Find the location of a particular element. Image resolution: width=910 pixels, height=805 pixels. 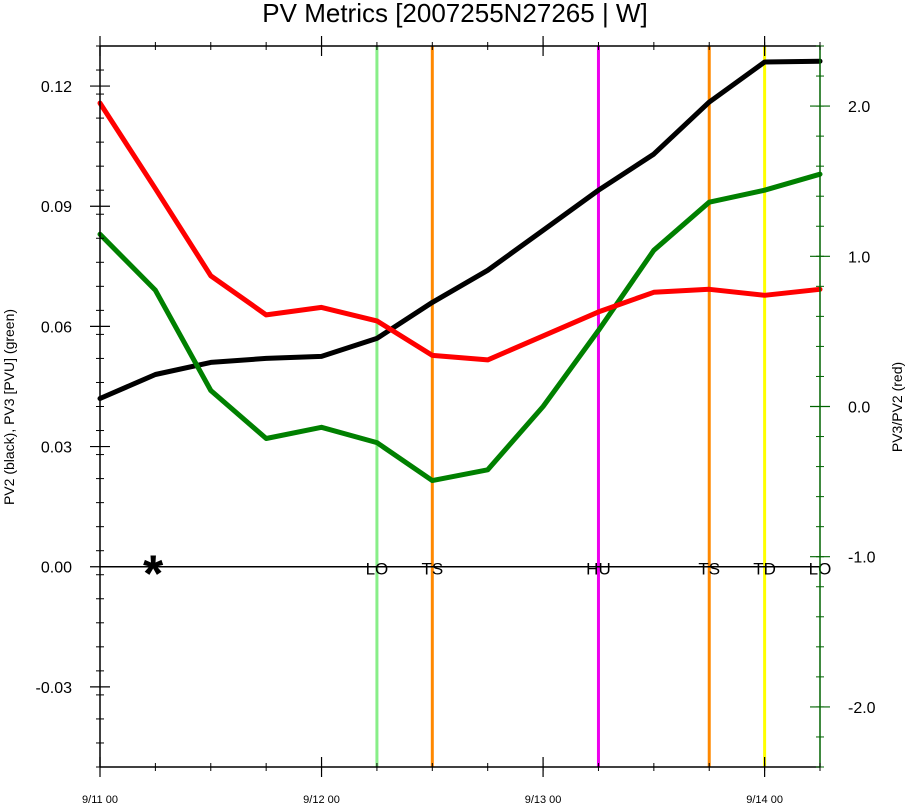

left-tick-label: 0.09 is located at coordinates (56, 207).